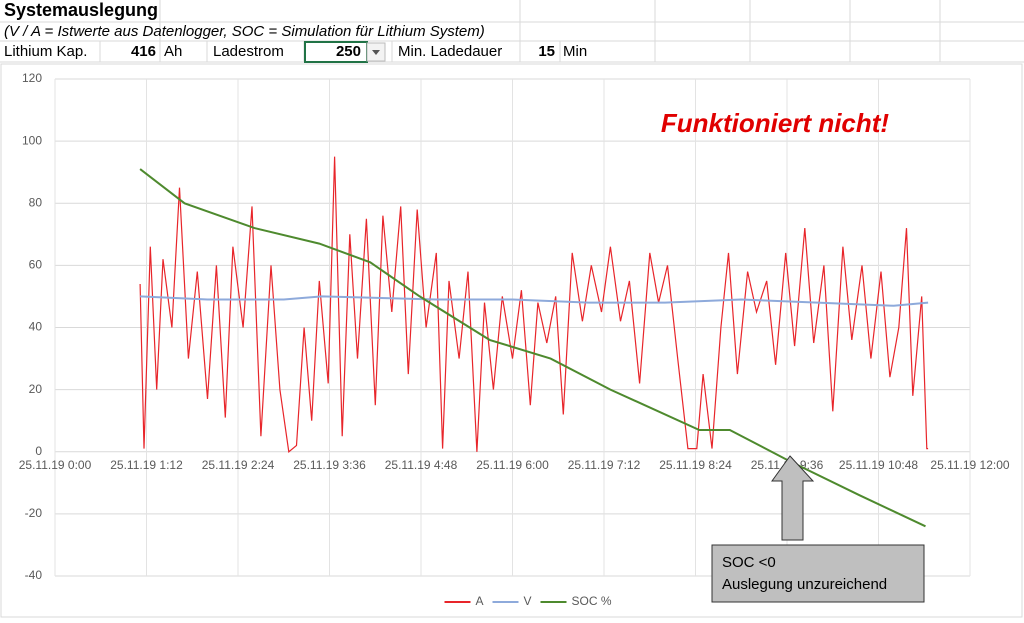  I want to click on y-tick-label: -40, so click(34, 575).